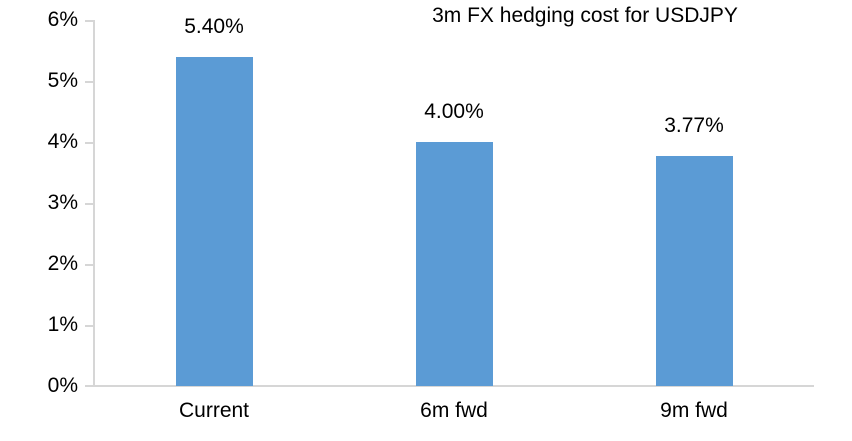  Describe the element at coordinates (62, 19) in the screenshot. I see `y-tick-label: 6%` at that location.